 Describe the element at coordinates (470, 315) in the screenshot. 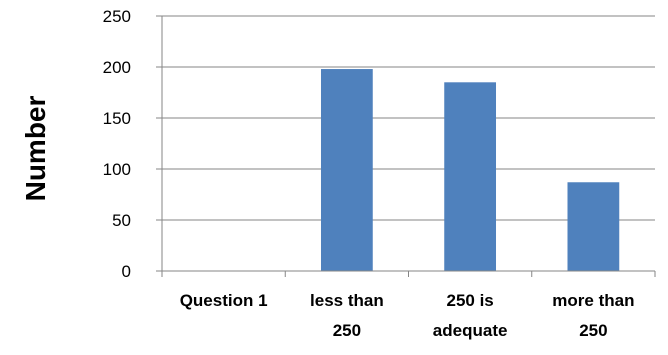

I see `x-category-label: 250 is adequate` at that location.